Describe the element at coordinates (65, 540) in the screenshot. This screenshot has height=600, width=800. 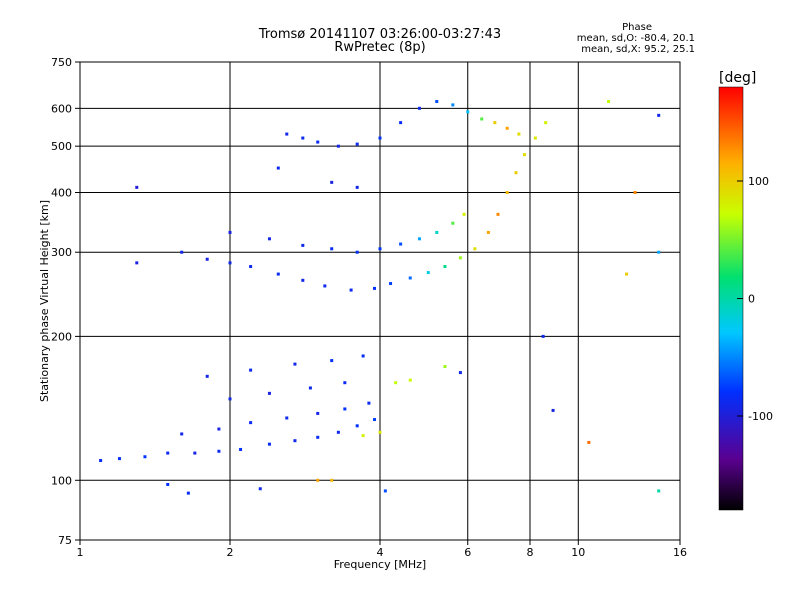
I see `y-tick-label: 75` at that location.